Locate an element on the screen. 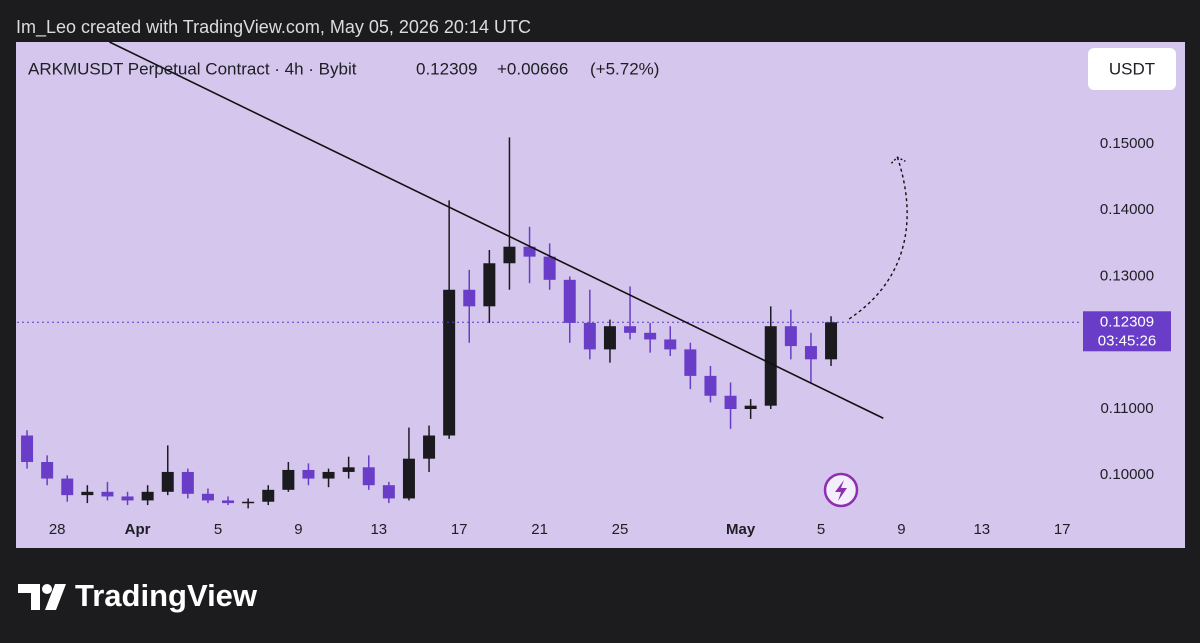 Image resolution: width=1200 pixels, height=643 pixels. last-price-label: 0.12309 is located at coordinates (1127, 321).